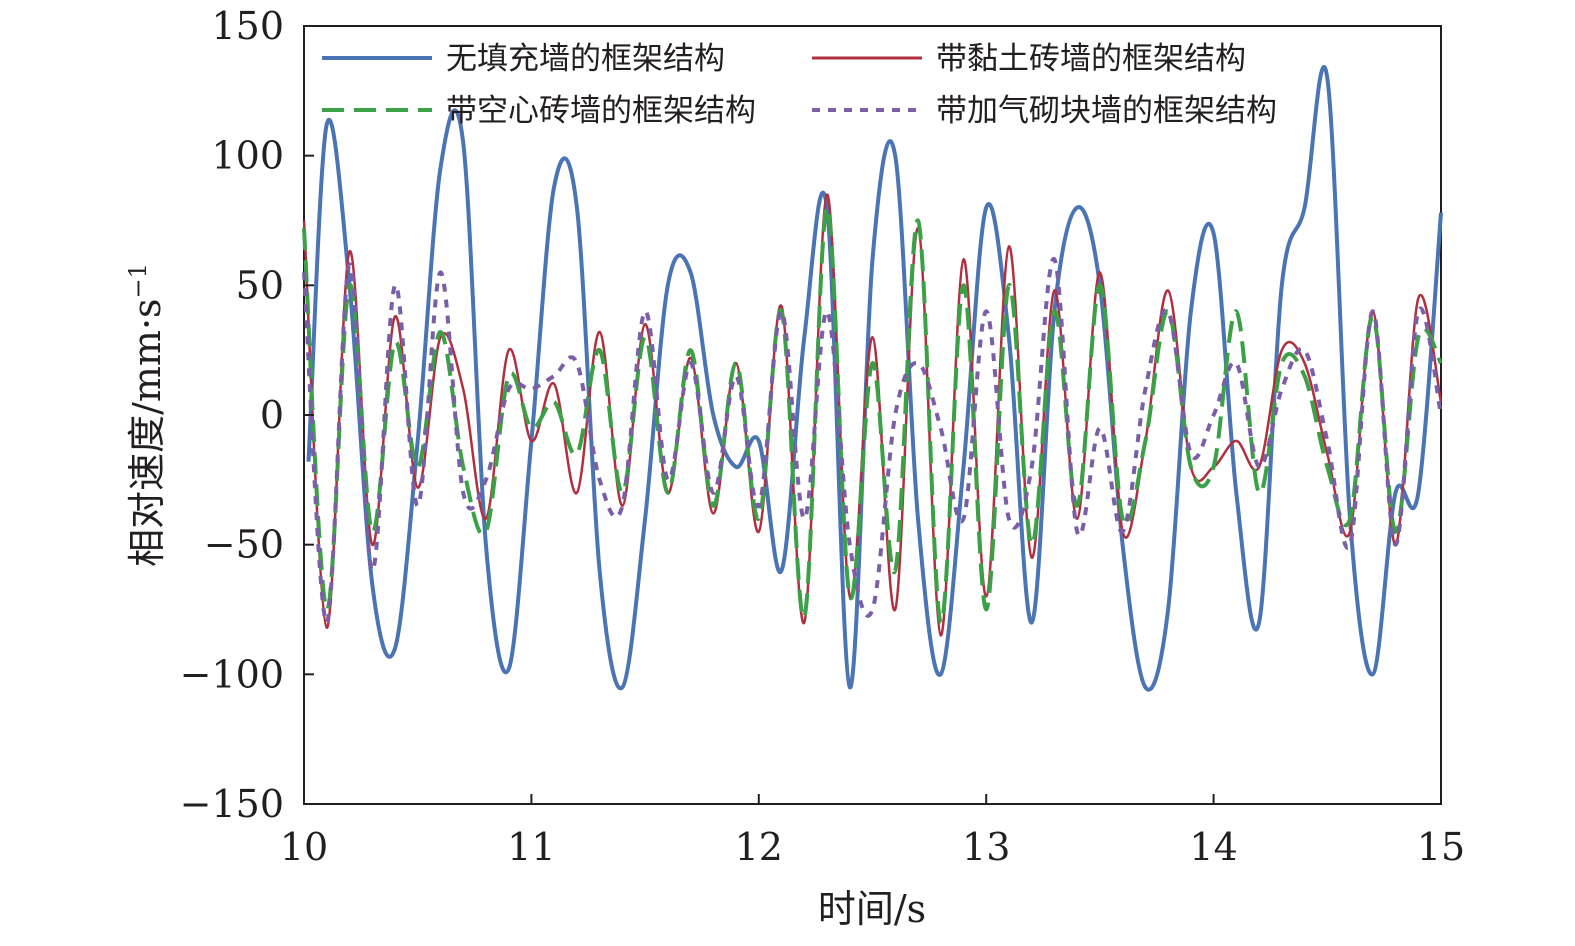  Describe the element at coordinates (1213, 847) in the screenshot. I see `x-tick-label: 14` at that location.